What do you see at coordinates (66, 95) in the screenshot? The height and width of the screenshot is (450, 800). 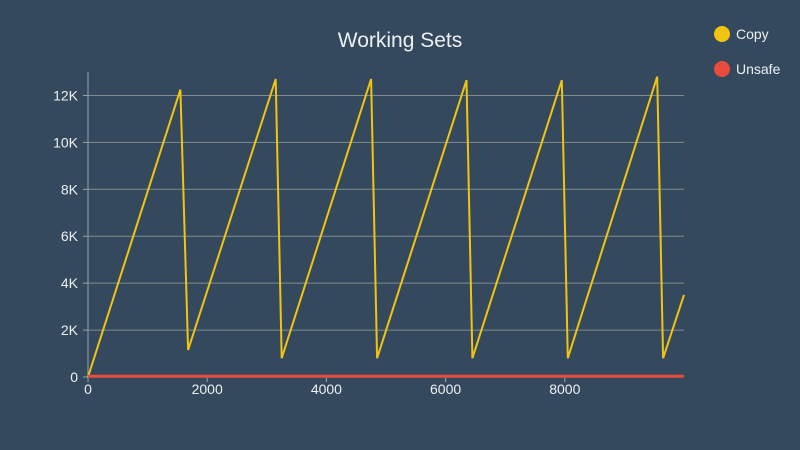 I see `y-tick-label: 12K` at bounding box center [66, 95].